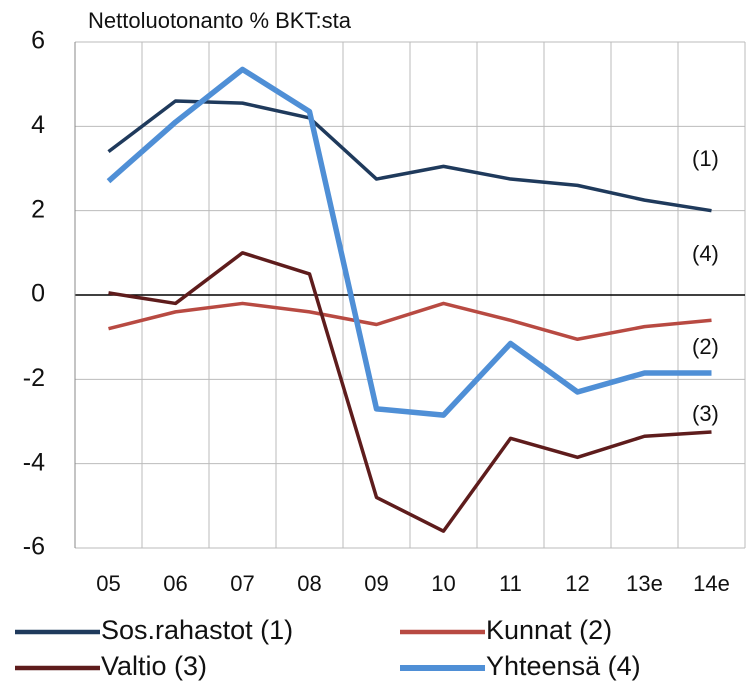  What do you see at coordinates (108, 583) in the screenshot?
I see `x-tick-label: 05` at bounding box center [108, 583].